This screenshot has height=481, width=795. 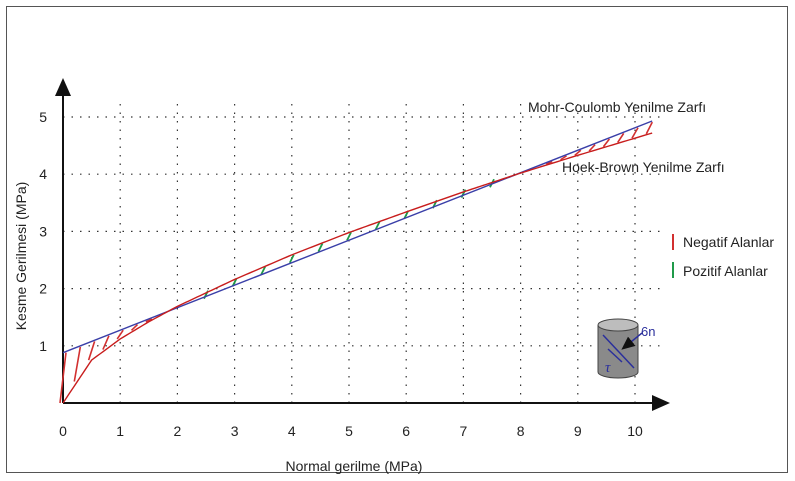 I want to click on y-tick-label: 4, so click(x=43, y=174).